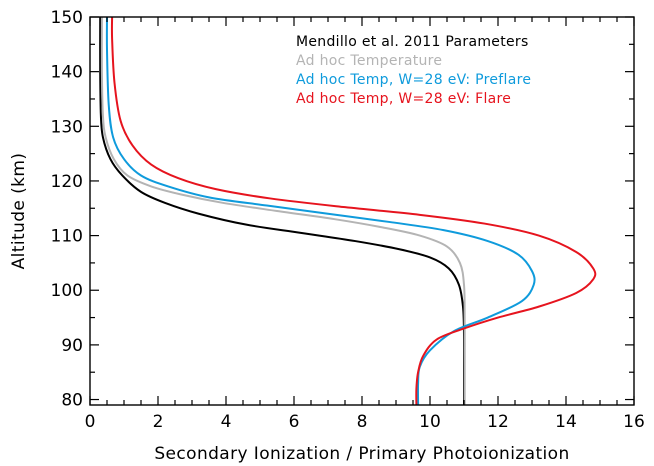  Describe the element at coordinates (19, 211) in the screenshot. I see `y-axis-title: Altitude (km)` at that location.